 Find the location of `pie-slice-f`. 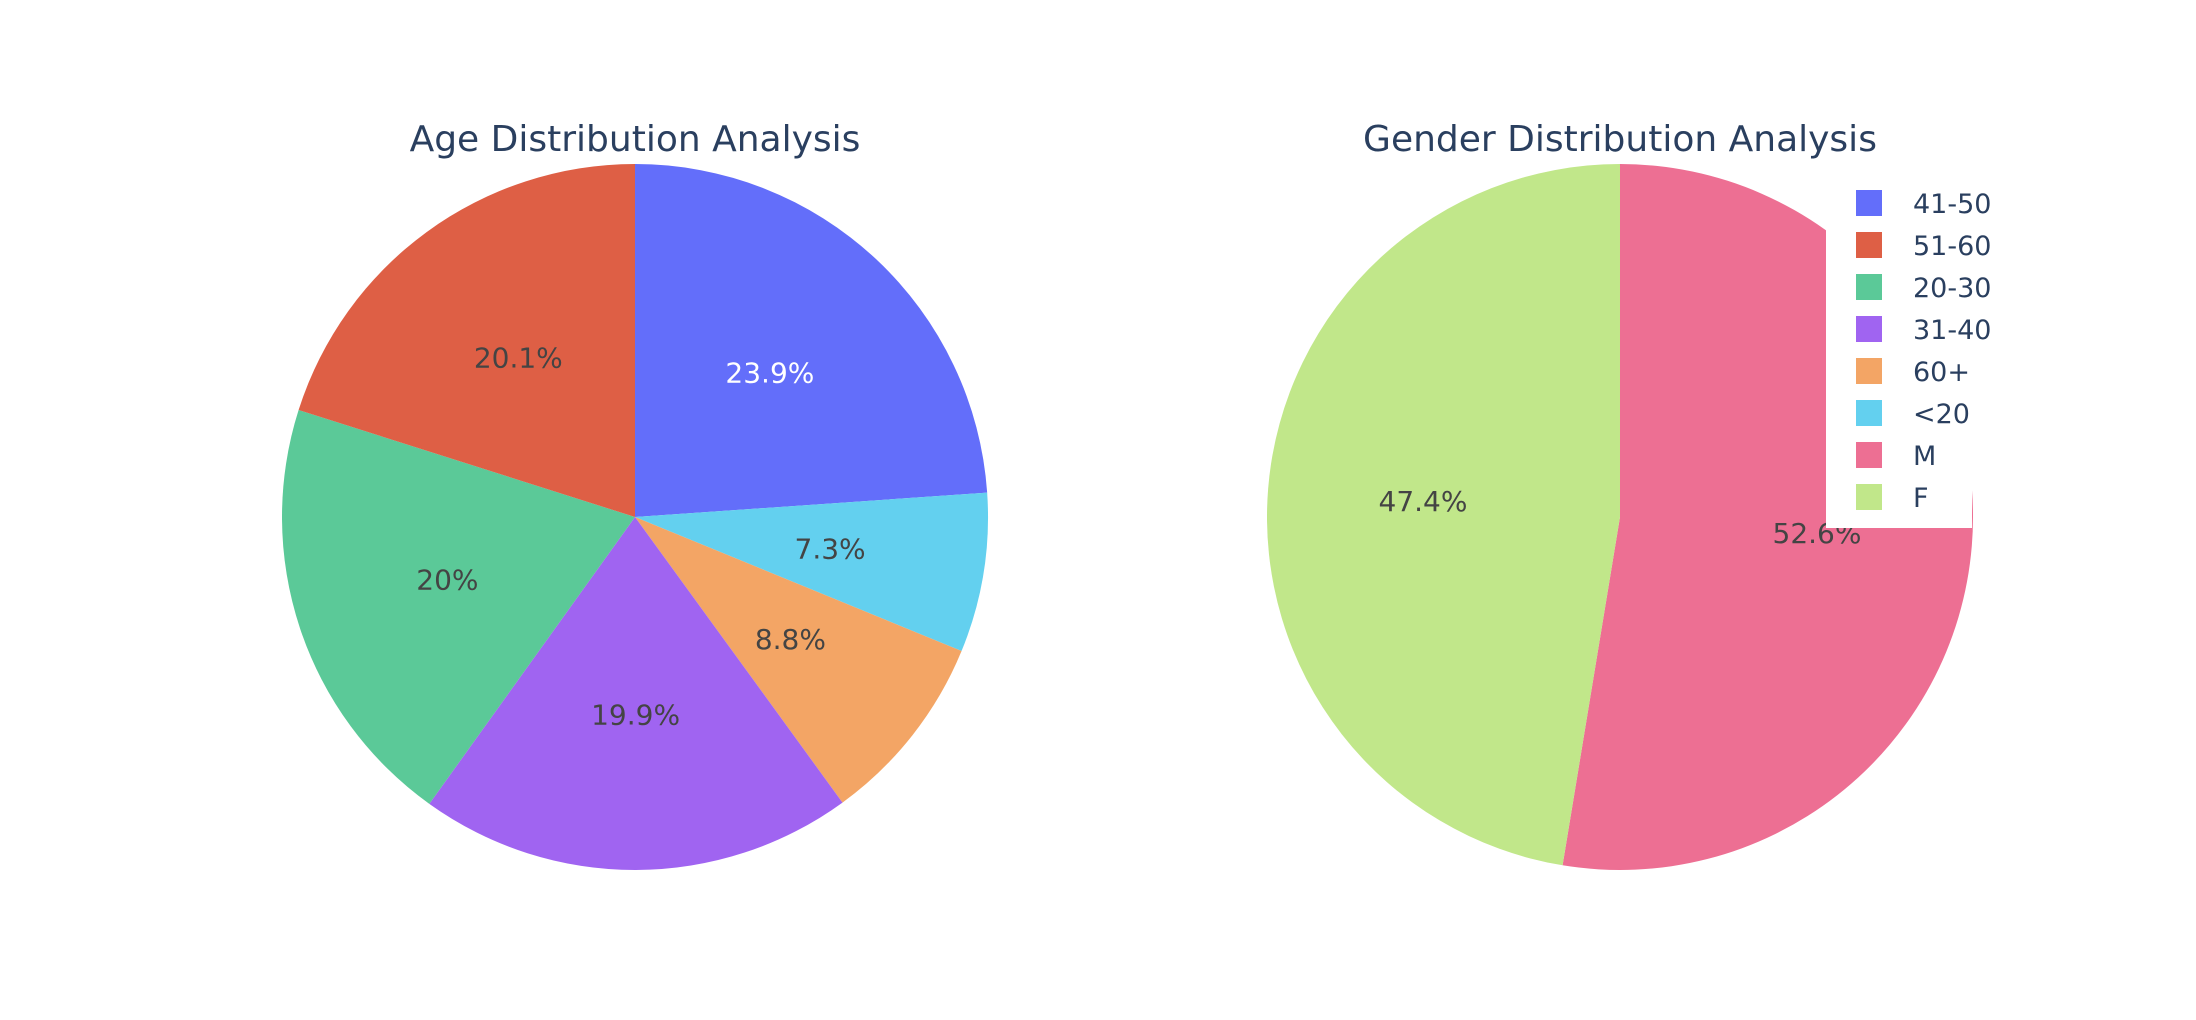

pie-slice-f is located at coordinates (1443, 515).